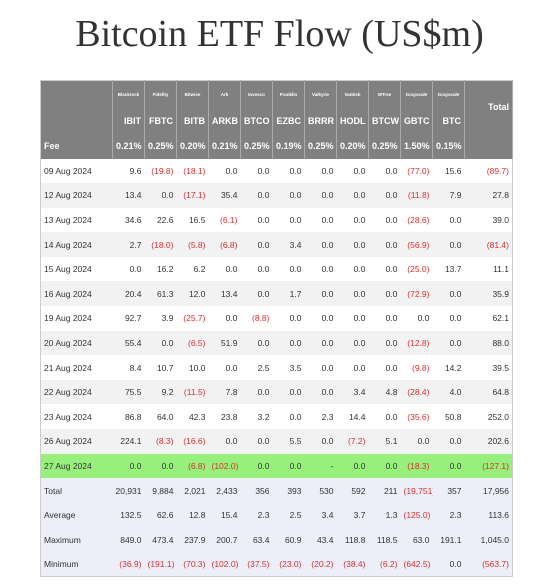  I want to click on row-label: 23 Aug 2024, so click(68, 416).